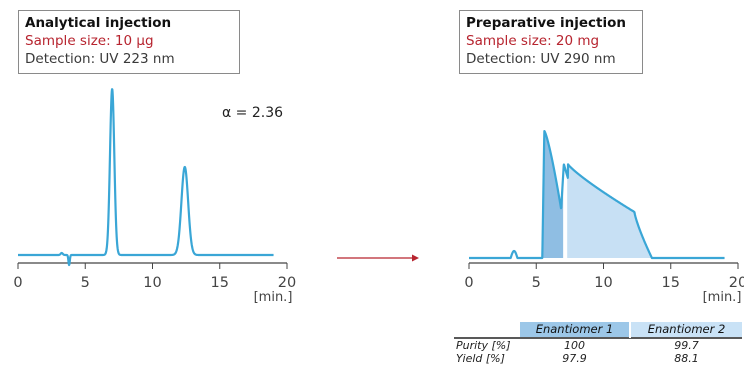 The width and height of the screenshot is (744, 369). I want to click on table-row-label: Yield [%], so click(480, 358).